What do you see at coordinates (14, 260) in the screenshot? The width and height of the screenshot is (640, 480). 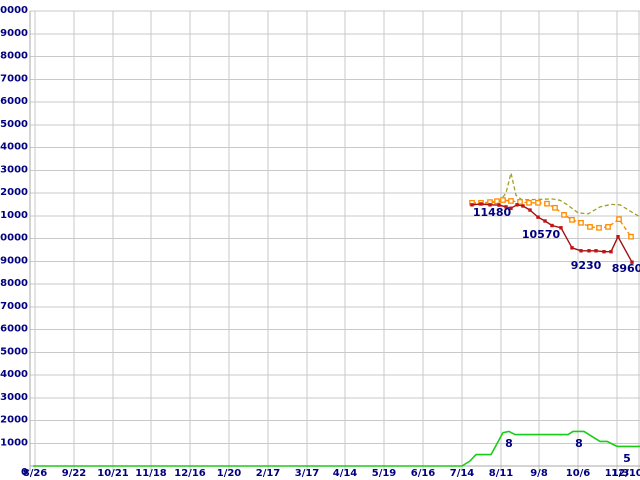 I see `y-tick-label: 9000` at bounding box center [14, 260].